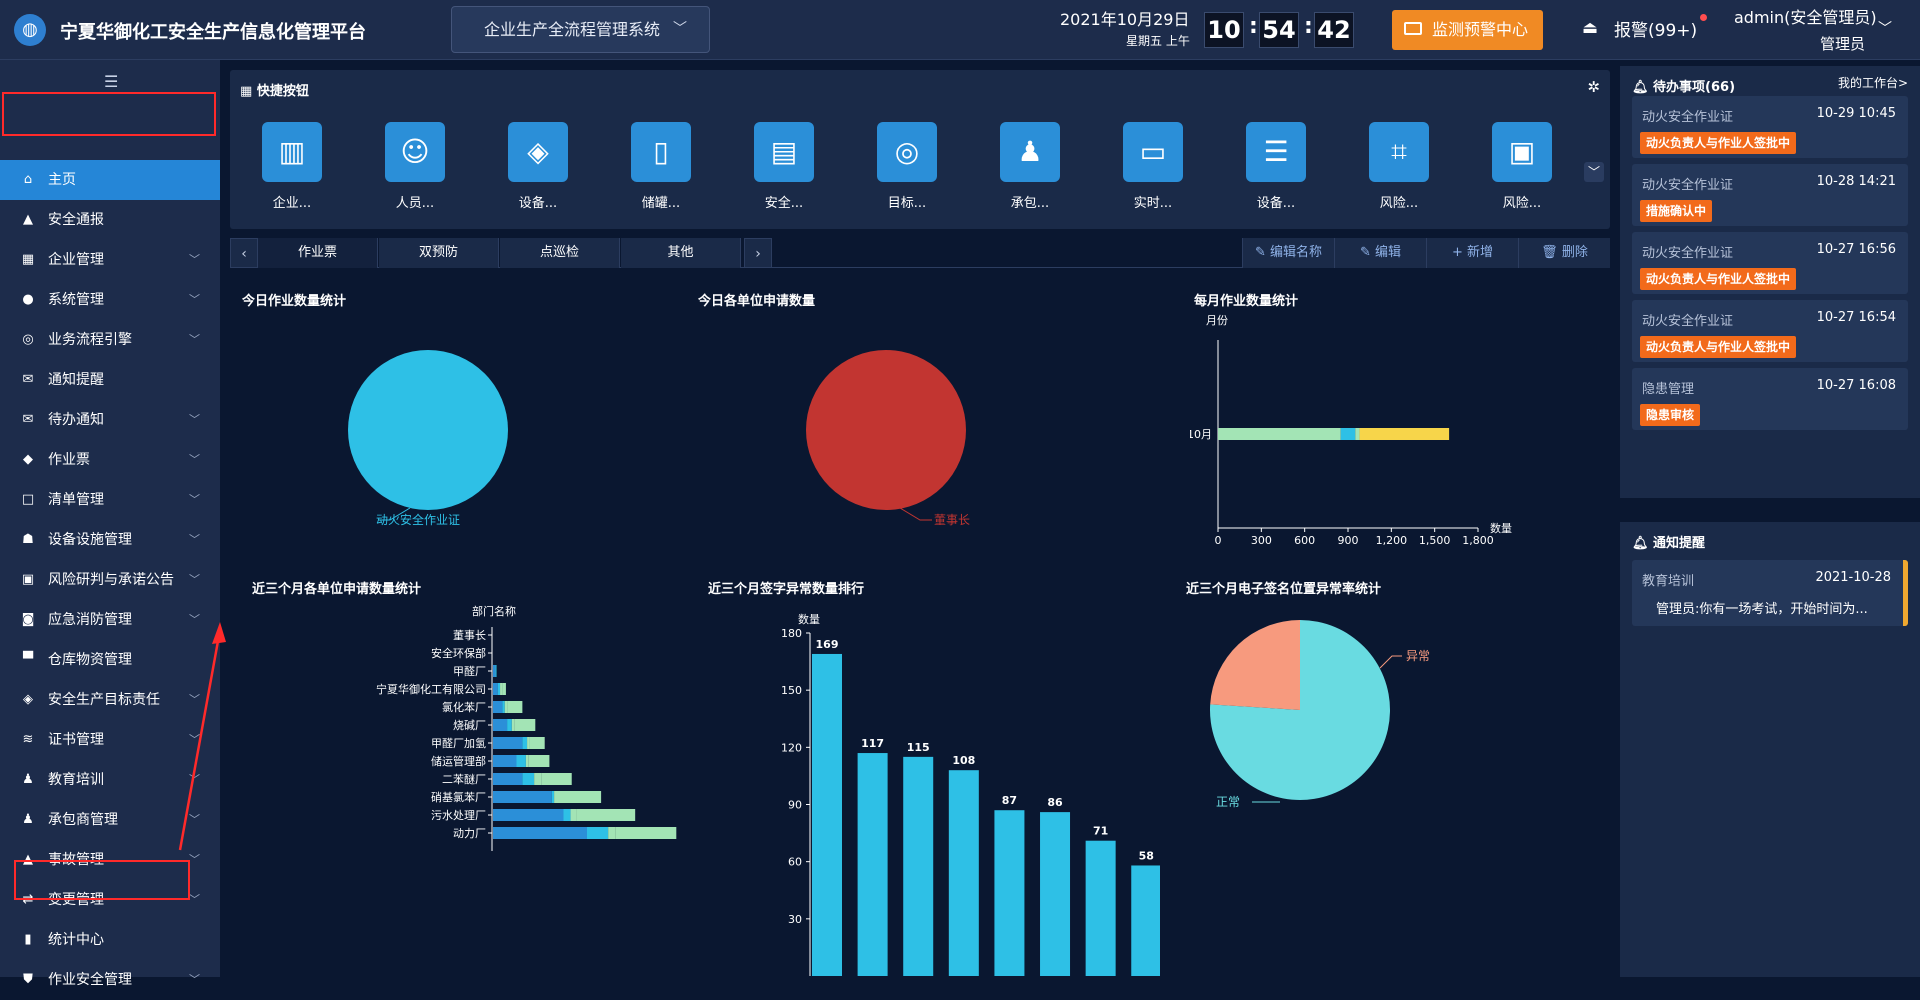 The image size is (1920, 1000). Describe the element at coordinates (76, 740) in the screenshot. I see `sidebar-item-label: 证书管理` at that location.